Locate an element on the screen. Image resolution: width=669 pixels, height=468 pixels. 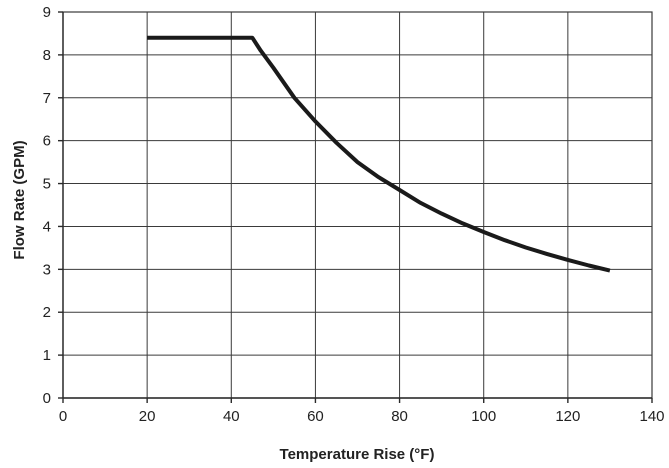
y-tick-label: 5 is located at coordinates (47, 184).